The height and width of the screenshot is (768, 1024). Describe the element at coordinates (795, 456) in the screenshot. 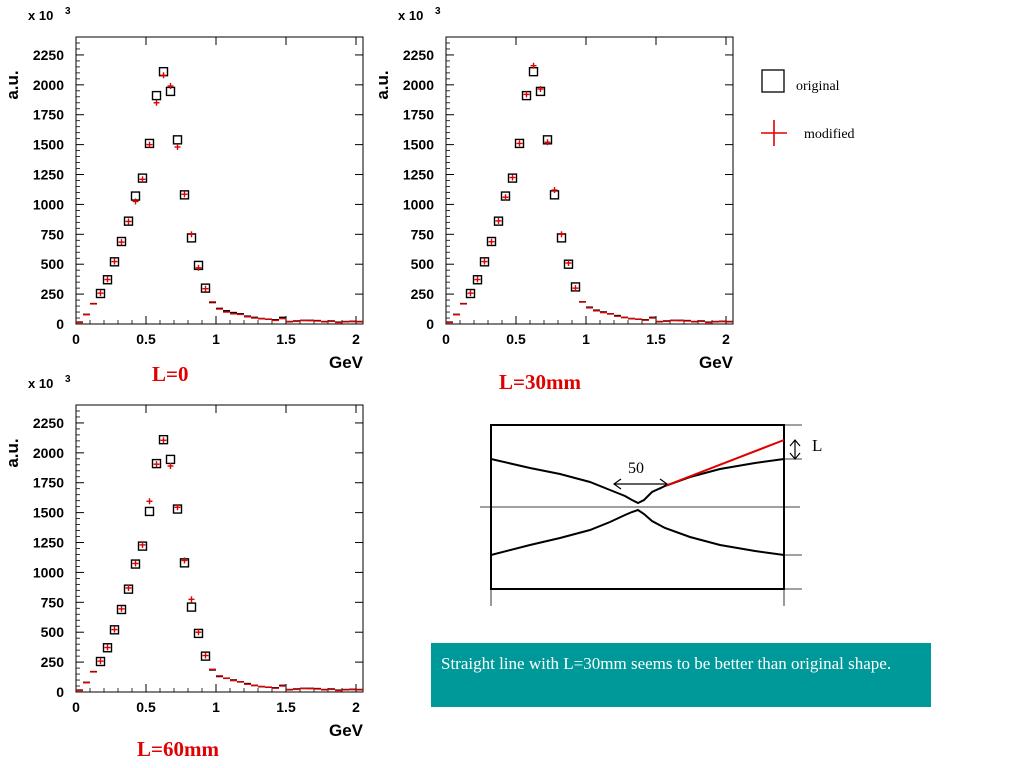

I see `diagram-l-arrow-bottom-head` at that location.